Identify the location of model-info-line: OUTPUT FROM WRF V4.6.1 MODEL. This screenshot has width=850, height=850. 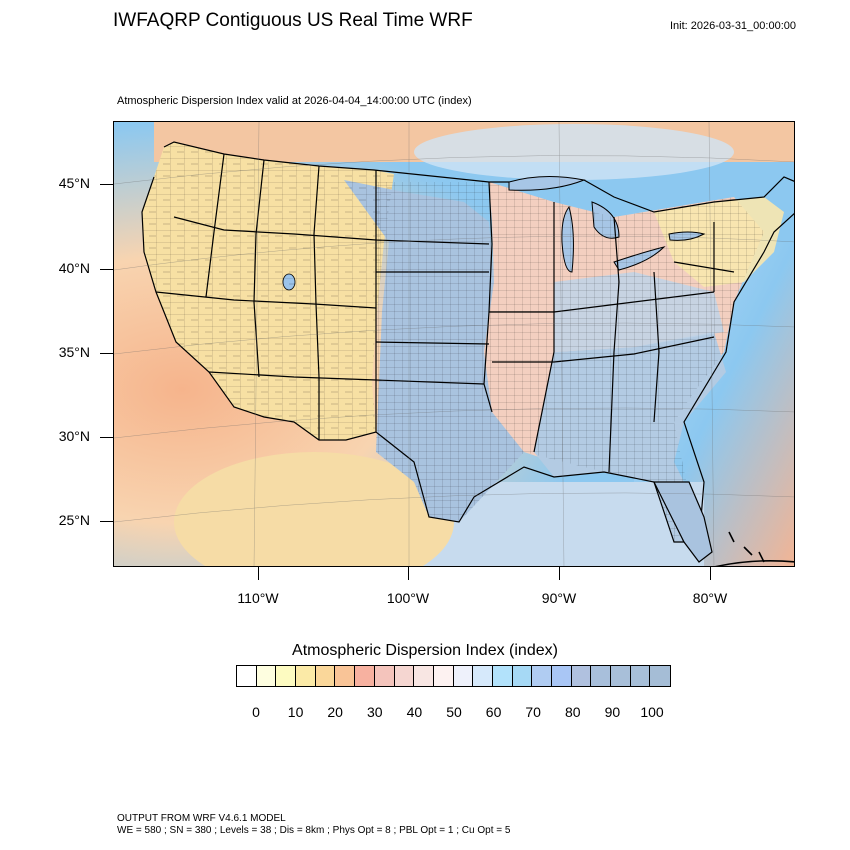
(201, 818).